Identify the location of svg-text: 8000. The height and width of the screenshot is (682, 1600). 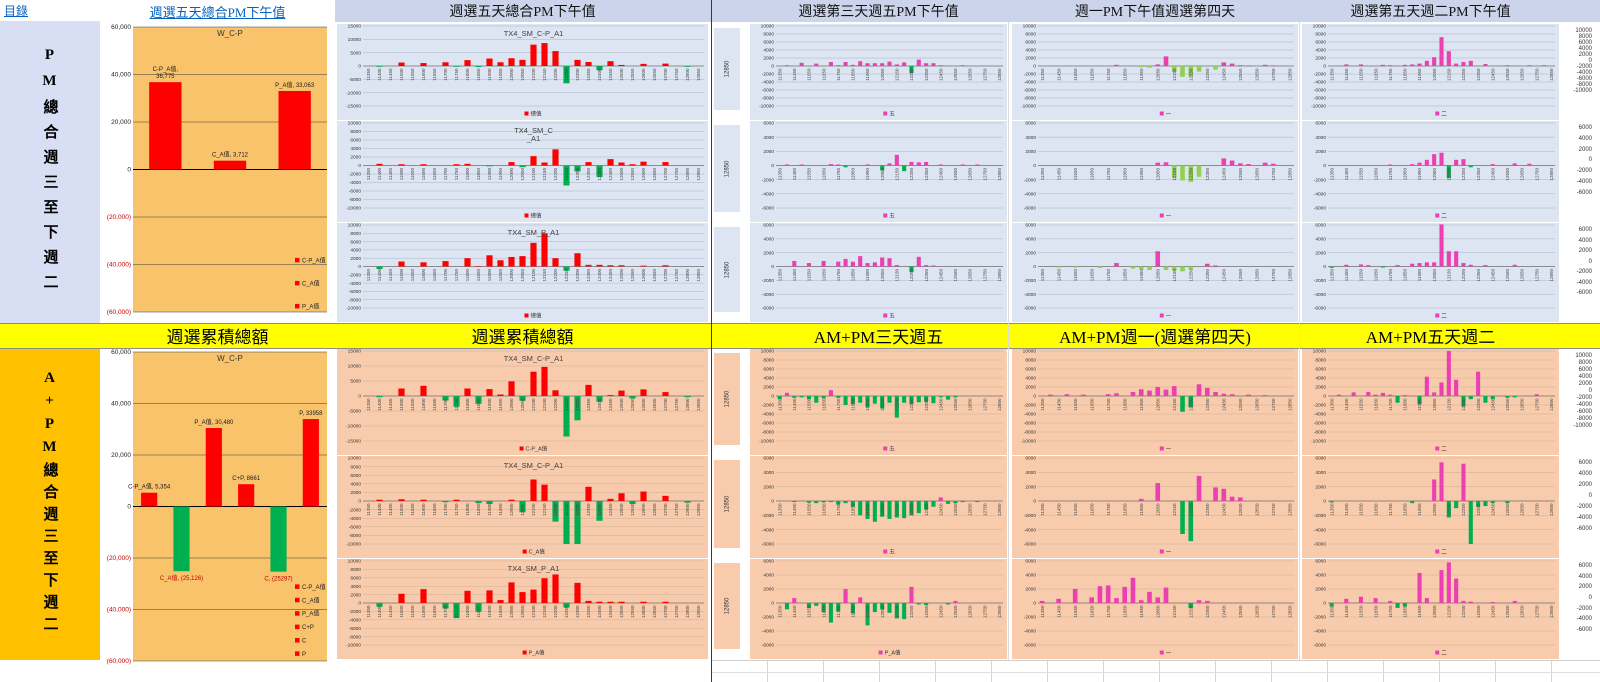
(355, 132).